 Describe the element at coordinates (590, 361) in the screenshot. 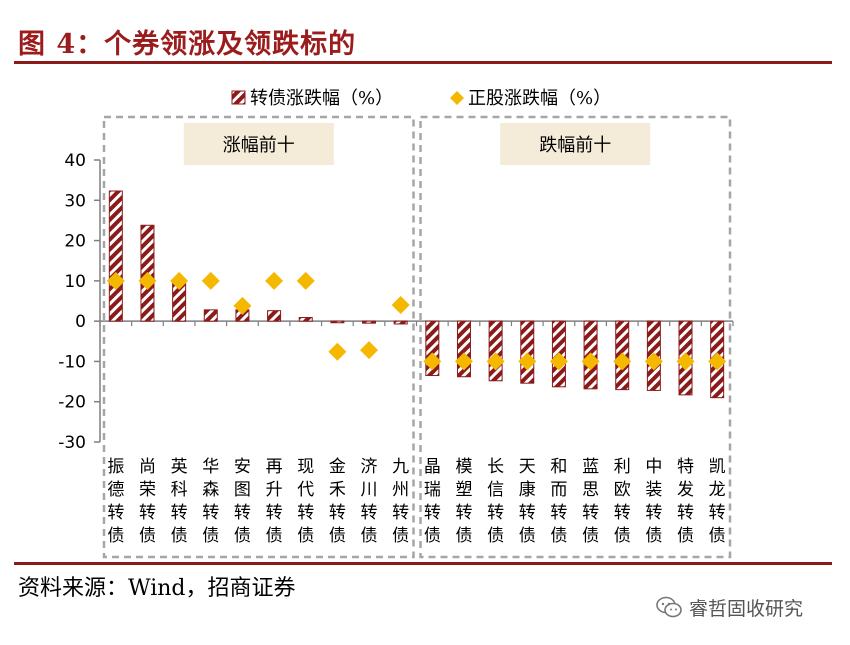

I see `marker-蓝思转债` at that location.